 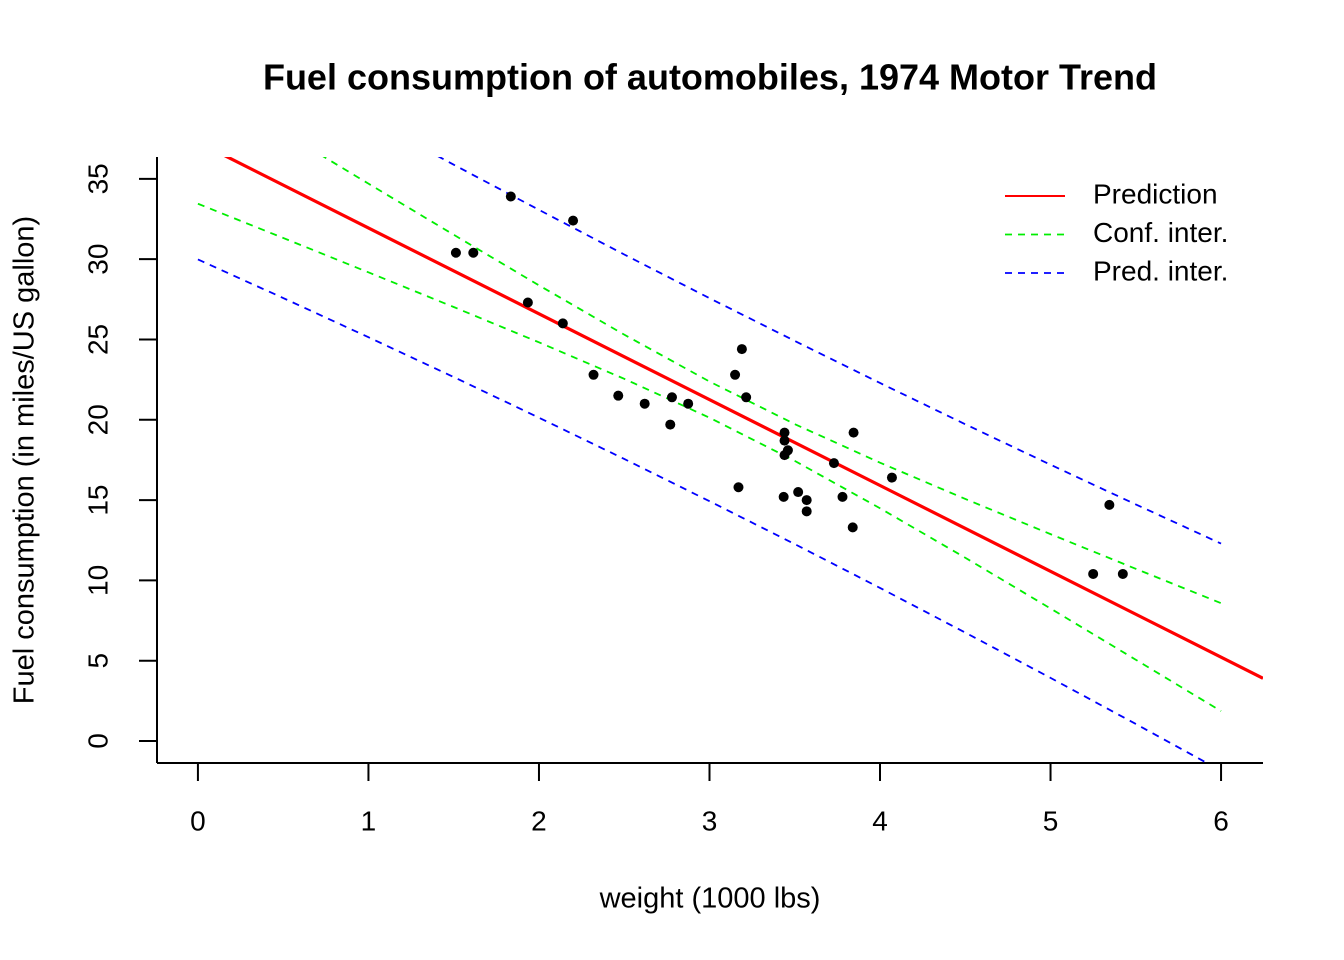 What do you see at coordinates (97, 419) in the screenshot?
I see `y-tick-label: 20` at bounding box center [97, 419].